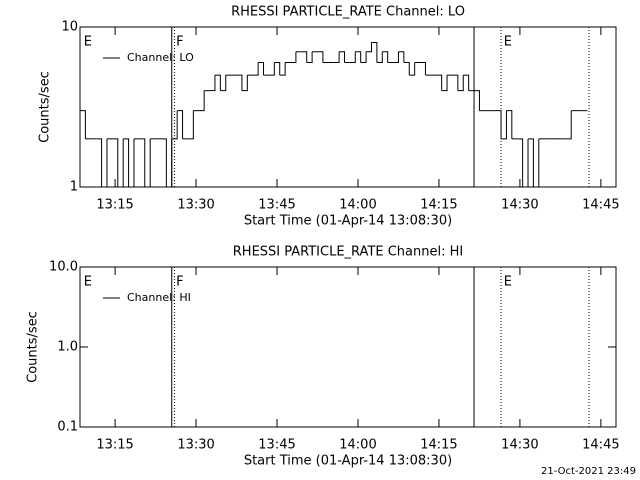  What do you see at coordinates (348, 12) in the screenshot?
I see `chart-title: RHESSI PARTICLE_RATE Channel: LO` at bounding box center [348, 12].